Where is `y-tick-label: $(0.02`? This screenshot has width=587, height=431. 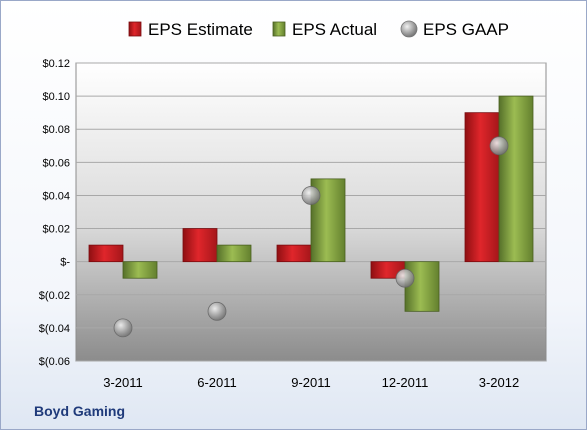
y-tick-label: $(0.02 is located at coordinates (54, 296).